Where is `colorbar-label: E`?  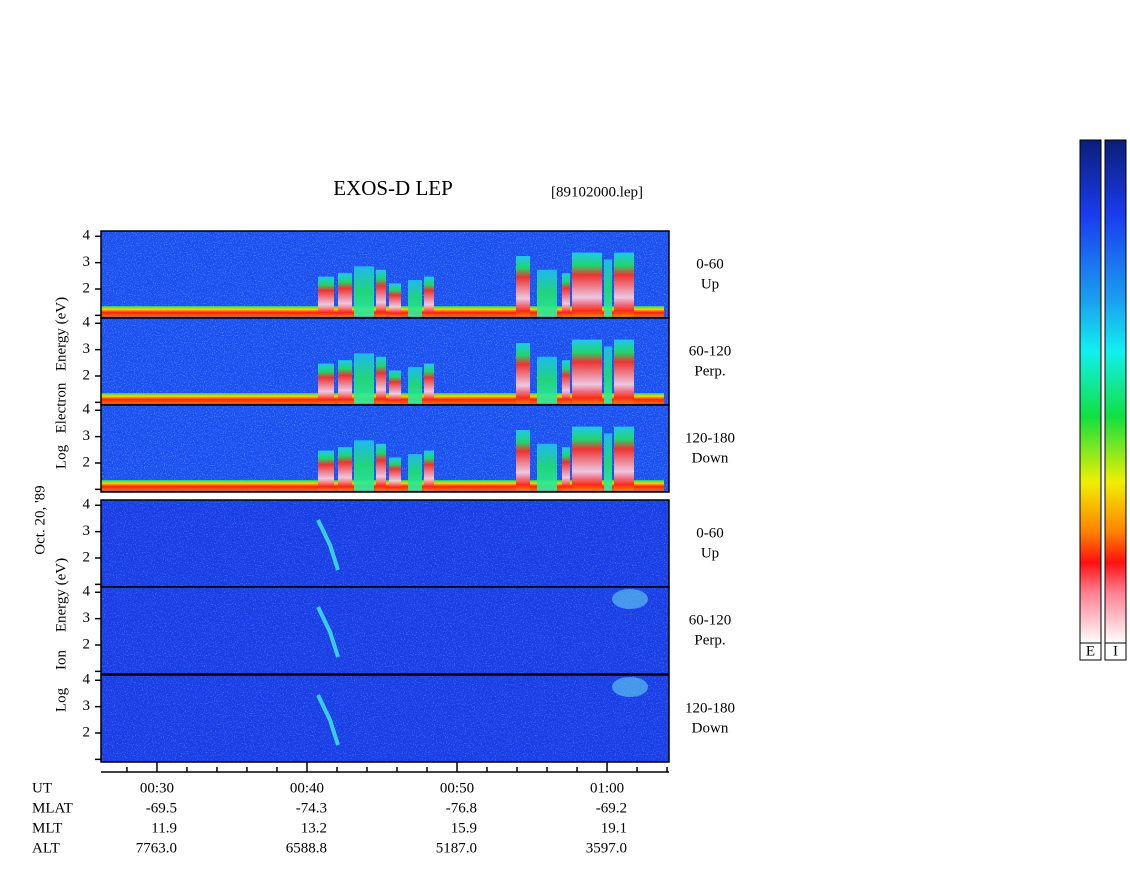
colorbar-label: E is located at coordinates (1090, 651).